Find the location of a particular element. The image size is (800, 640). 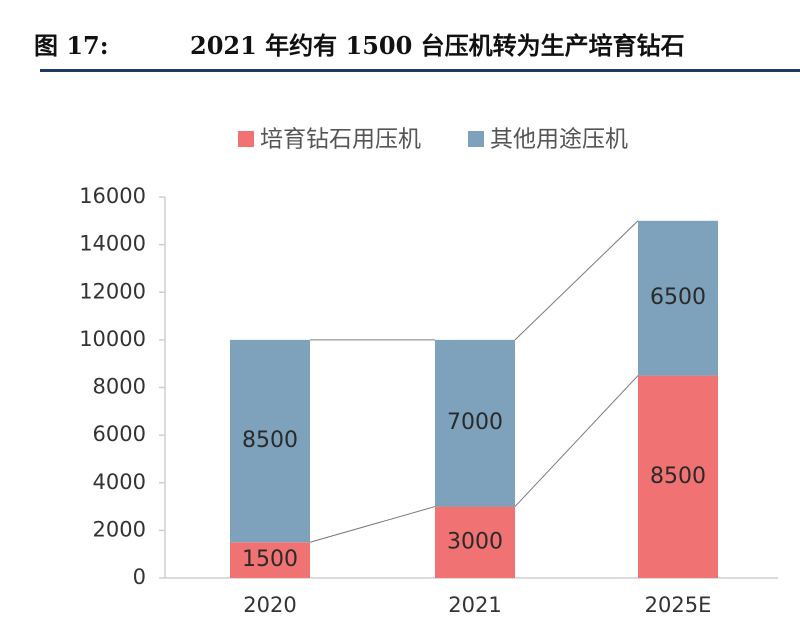

y-tick-label: 2000 is located at coordinates (119, 529).